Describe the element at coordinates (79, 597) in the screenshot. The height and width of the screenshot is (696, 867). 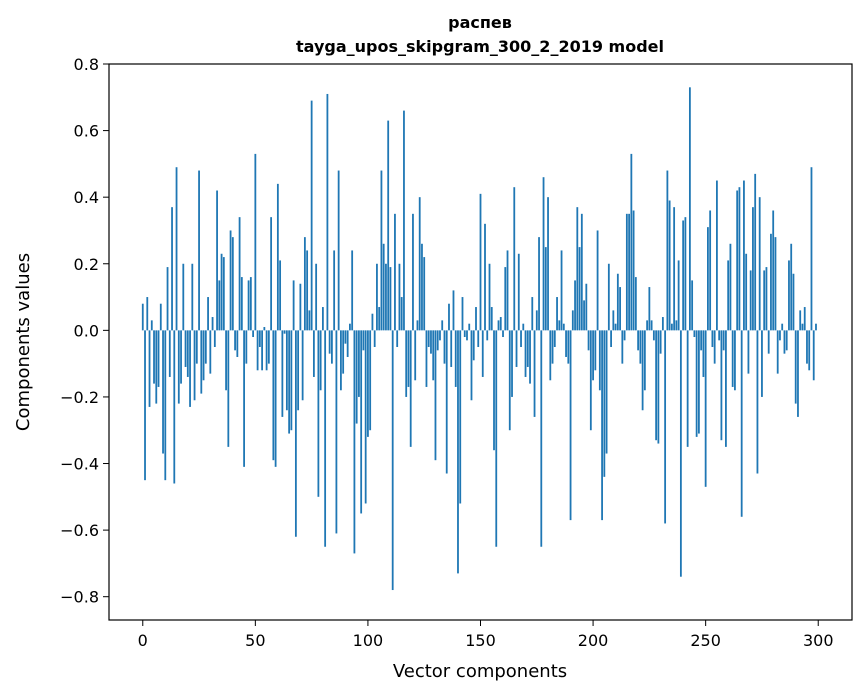
I see `y-tick-label: −0.8` at that location.